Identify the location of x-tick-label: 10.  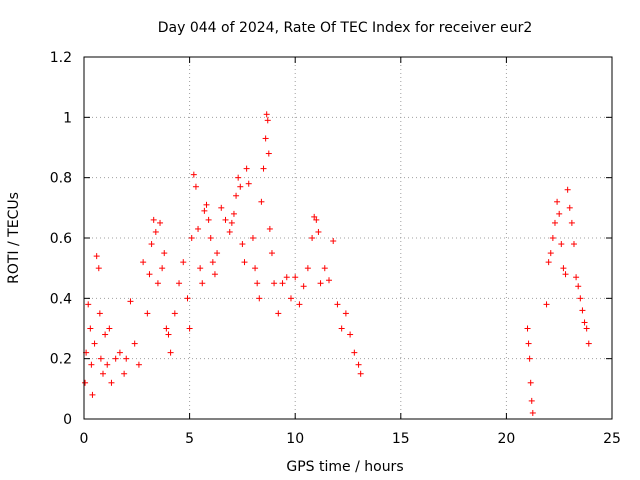
(295, 439).